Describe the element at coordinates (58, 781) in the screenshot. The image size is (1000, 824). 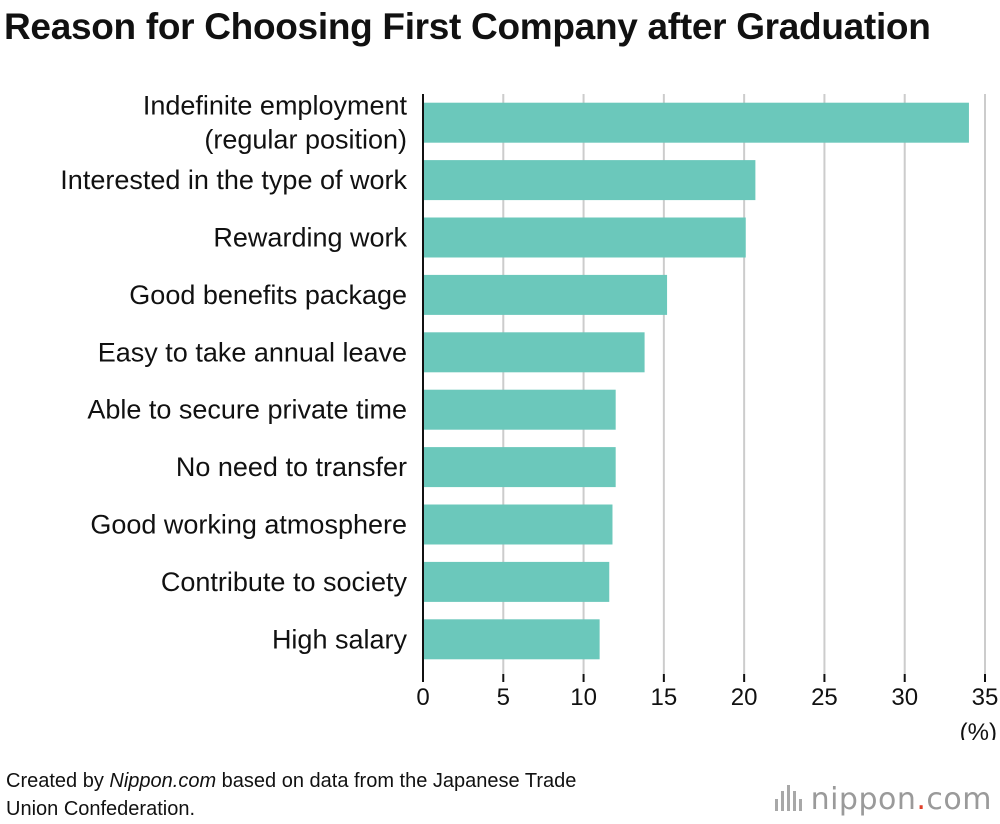
I see `source-prefix: Created by` at that location.